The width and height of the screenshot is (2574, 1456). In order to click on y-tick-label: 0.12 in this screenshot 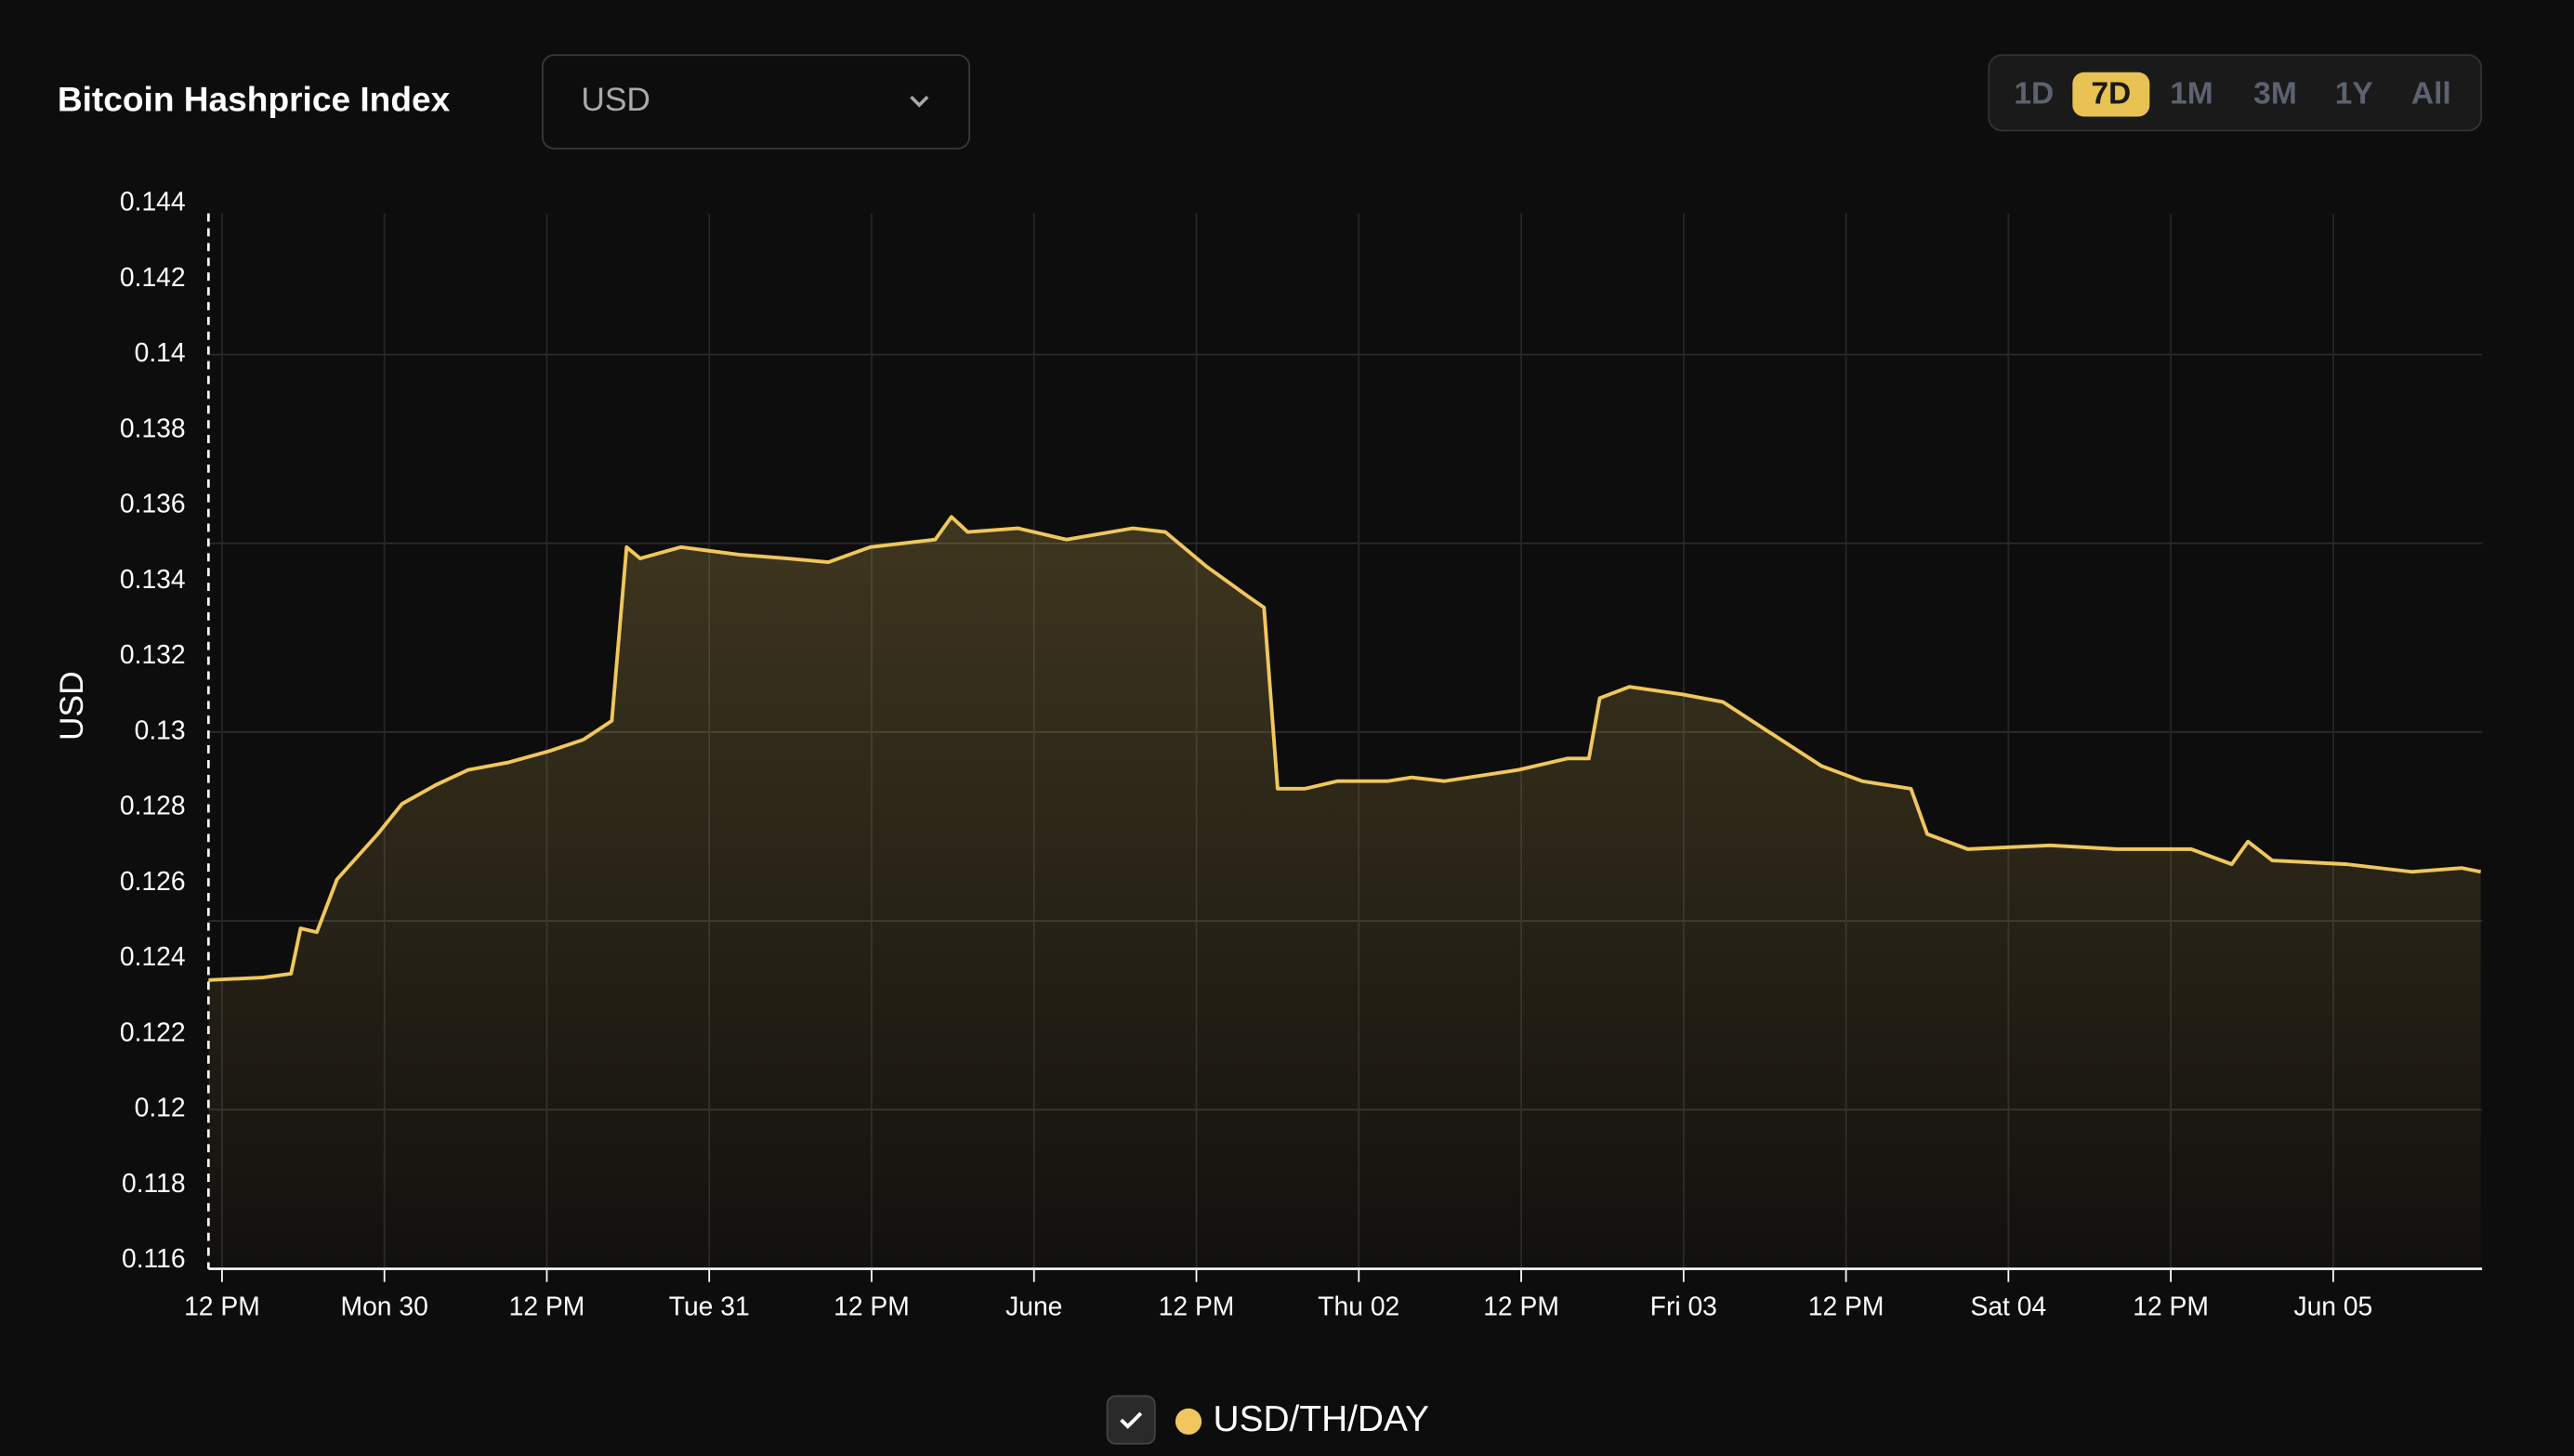, I will do `click(160, 1107)`.